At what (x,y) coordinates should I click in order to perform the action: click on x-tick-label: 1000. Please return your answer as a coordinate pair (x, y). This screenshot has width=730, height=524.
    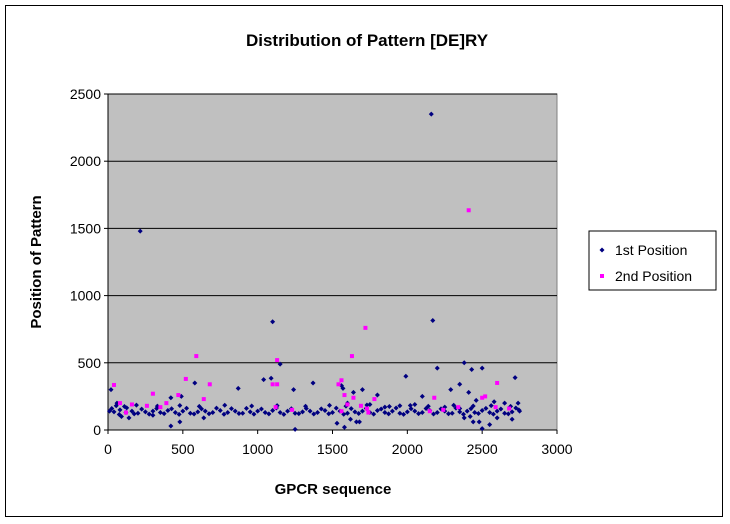
    Looking at the image, I should click on (257, 449).